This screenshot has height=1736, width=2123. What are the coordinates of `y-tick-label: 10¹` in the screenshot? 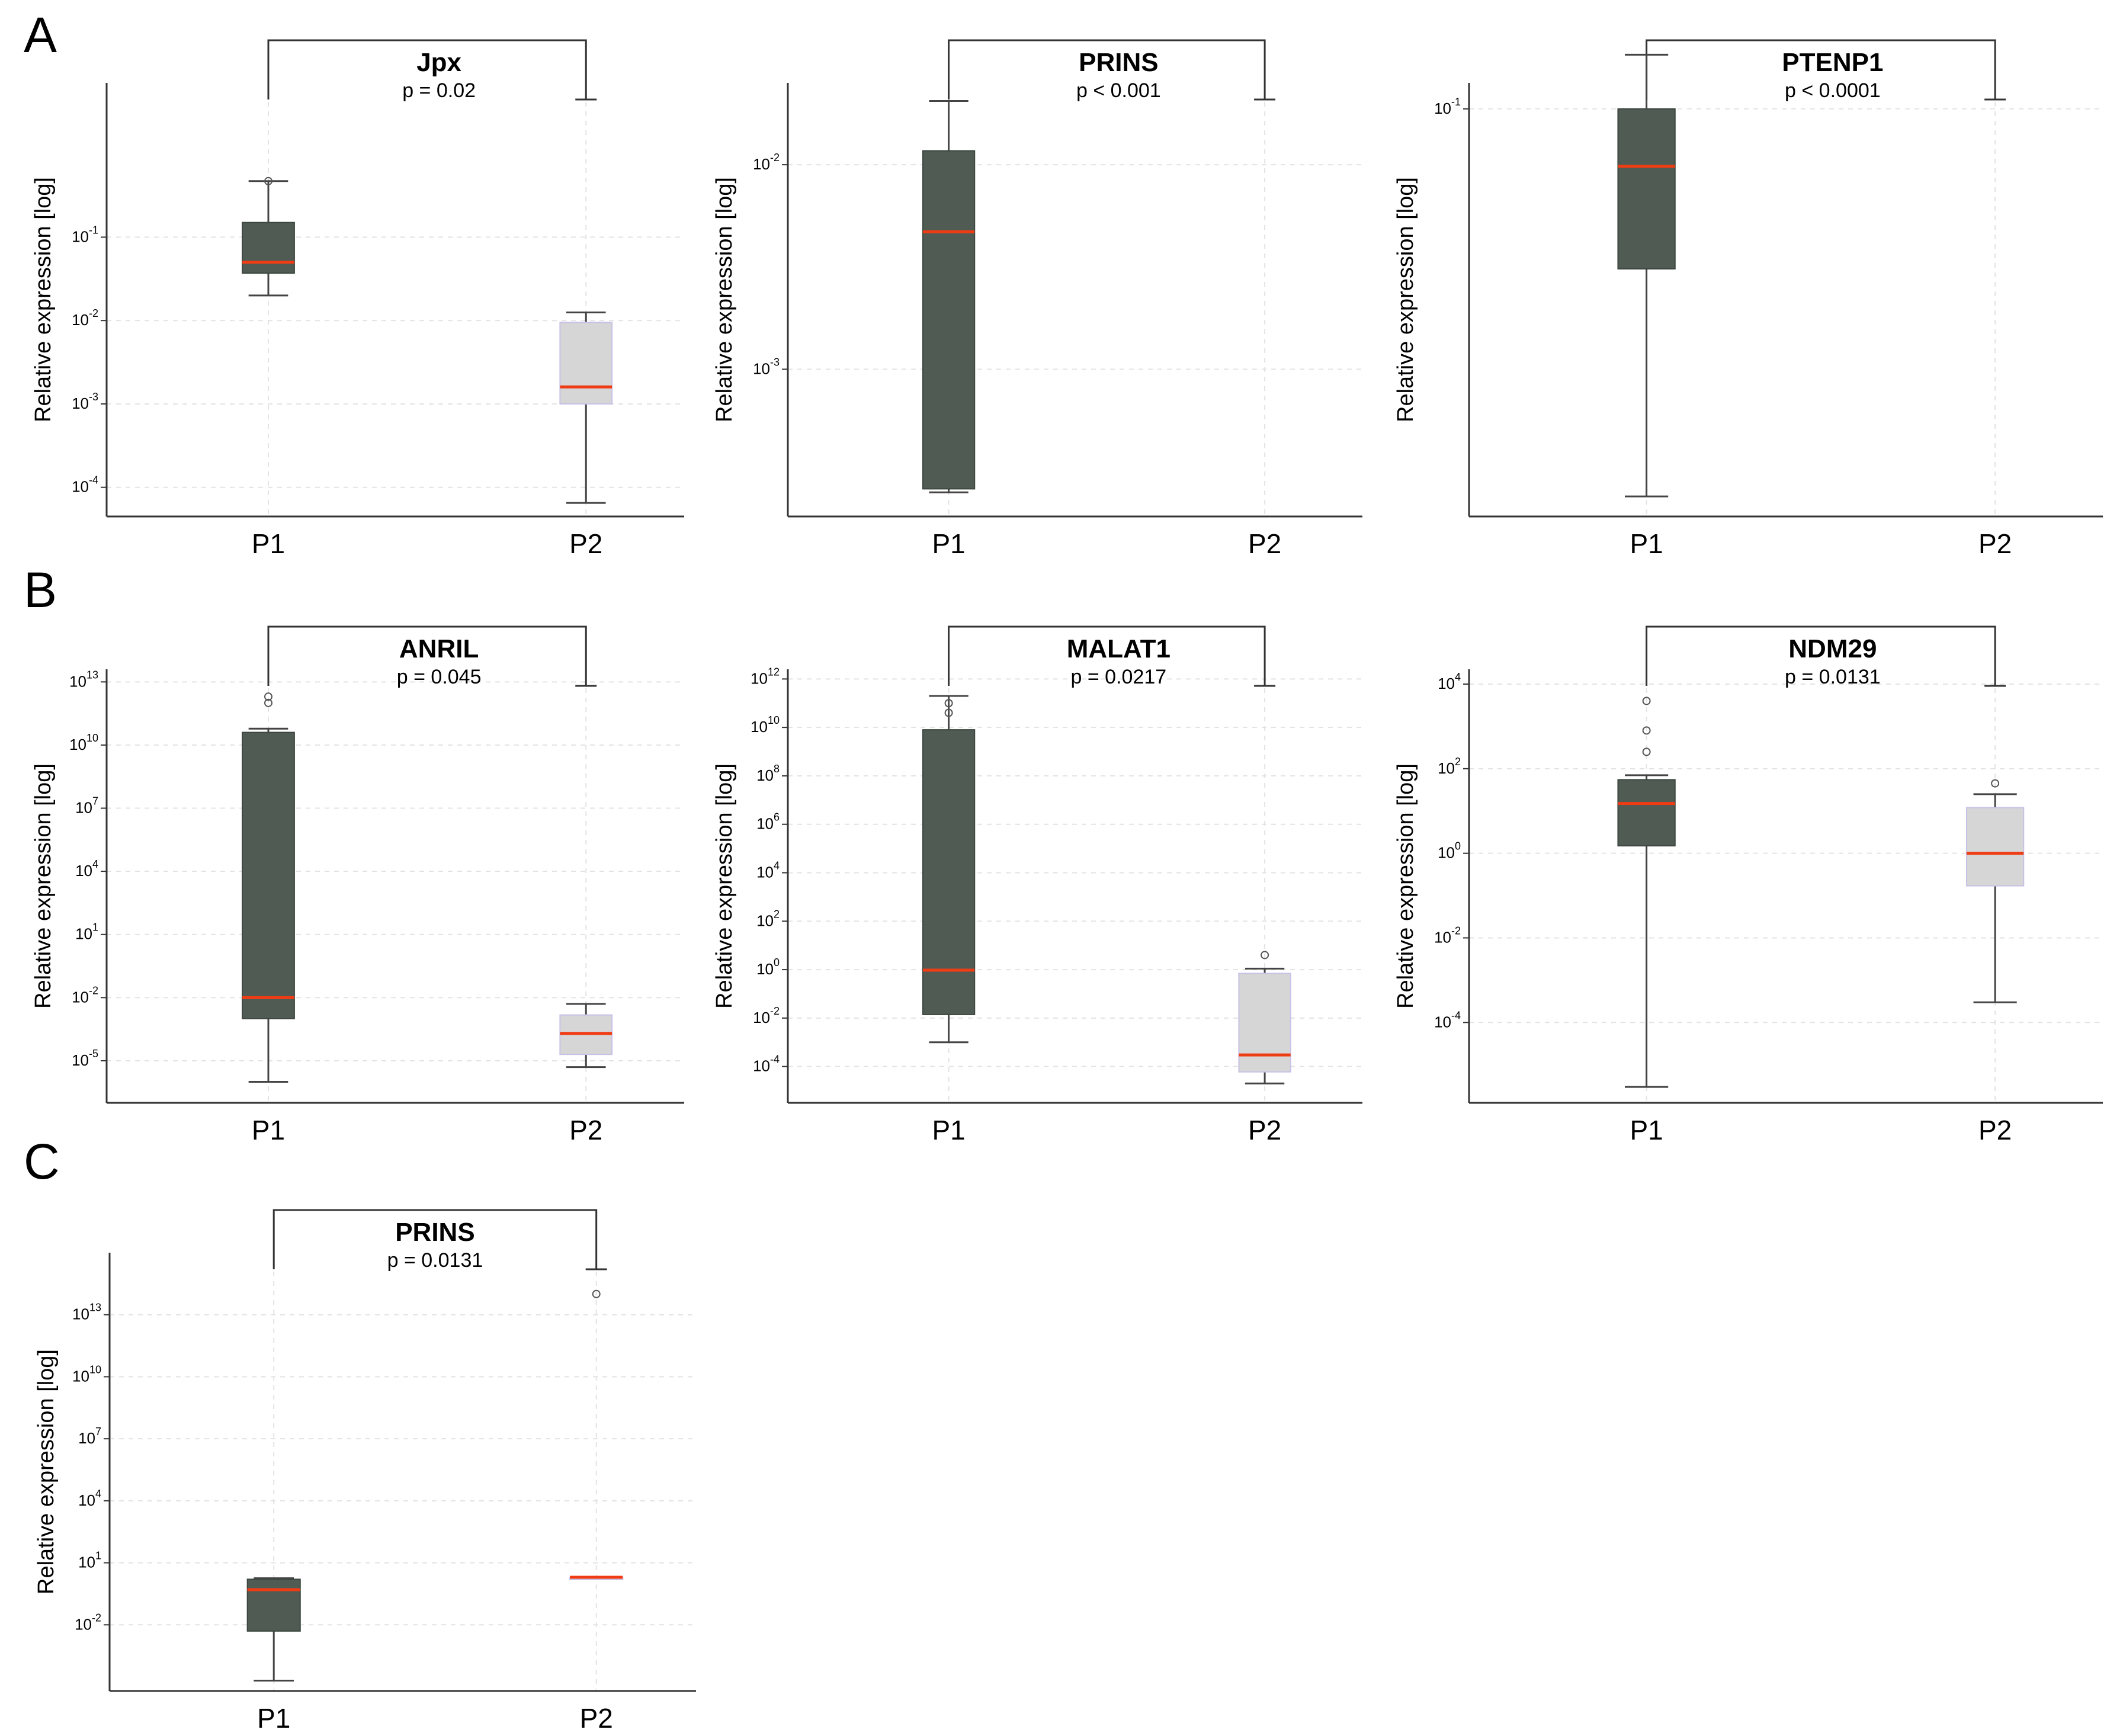 It's located at (86, 932).